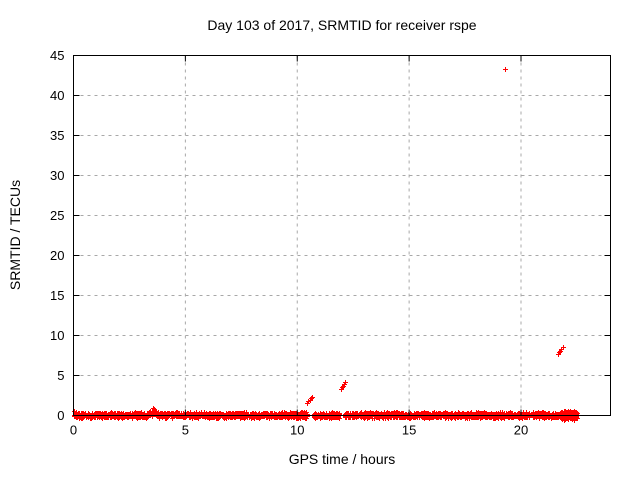 The width and height of the screenshot is (640, 480). Describe the element at coordinates (57, 95) in the screenshot. I see `y-tick-label: 40` at that location.